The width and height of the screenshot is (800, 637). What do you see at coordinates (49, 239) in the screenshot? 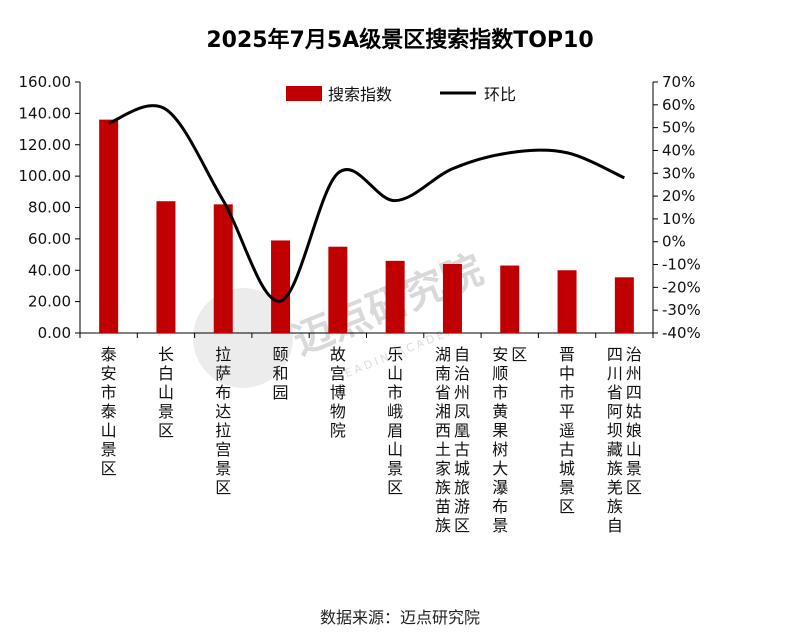
I see `y-left-tick-label: 60.00` at bounding box center [49, 239].